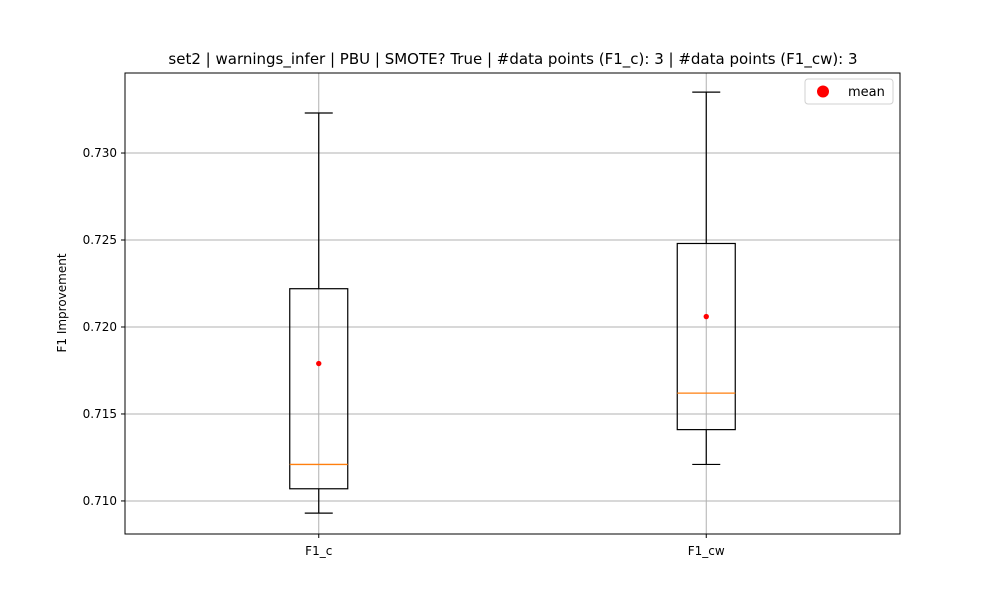  Describe the element at coordinates (100, 414) in the screenshot. I see `y-tick-label: 0.715` at that location.